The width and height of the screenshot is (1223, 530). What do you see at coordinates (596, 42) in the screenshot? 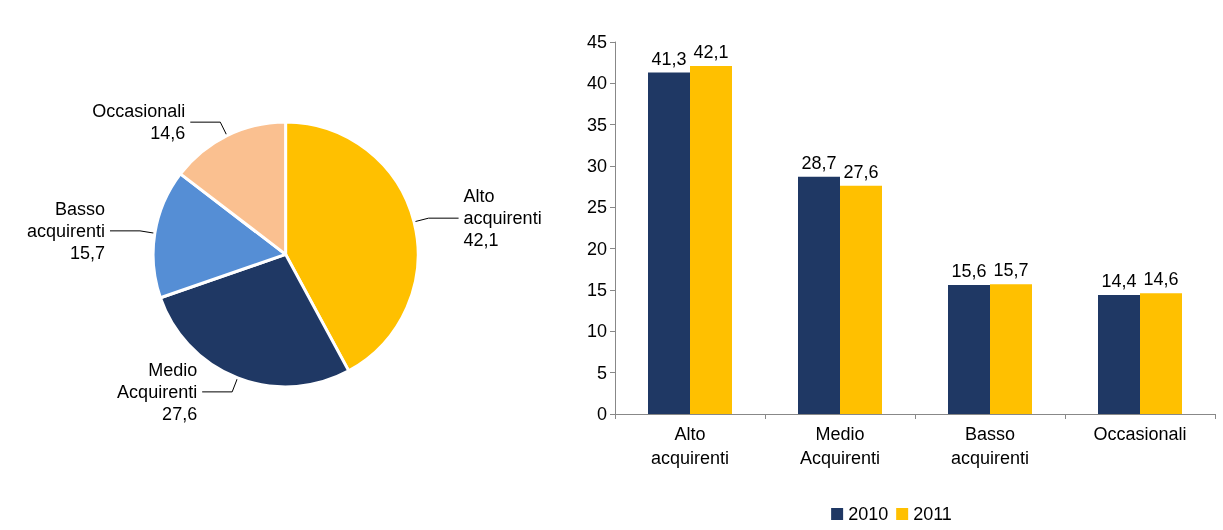
I see `y-tick-label: 45` at bounding box center [596, 42].